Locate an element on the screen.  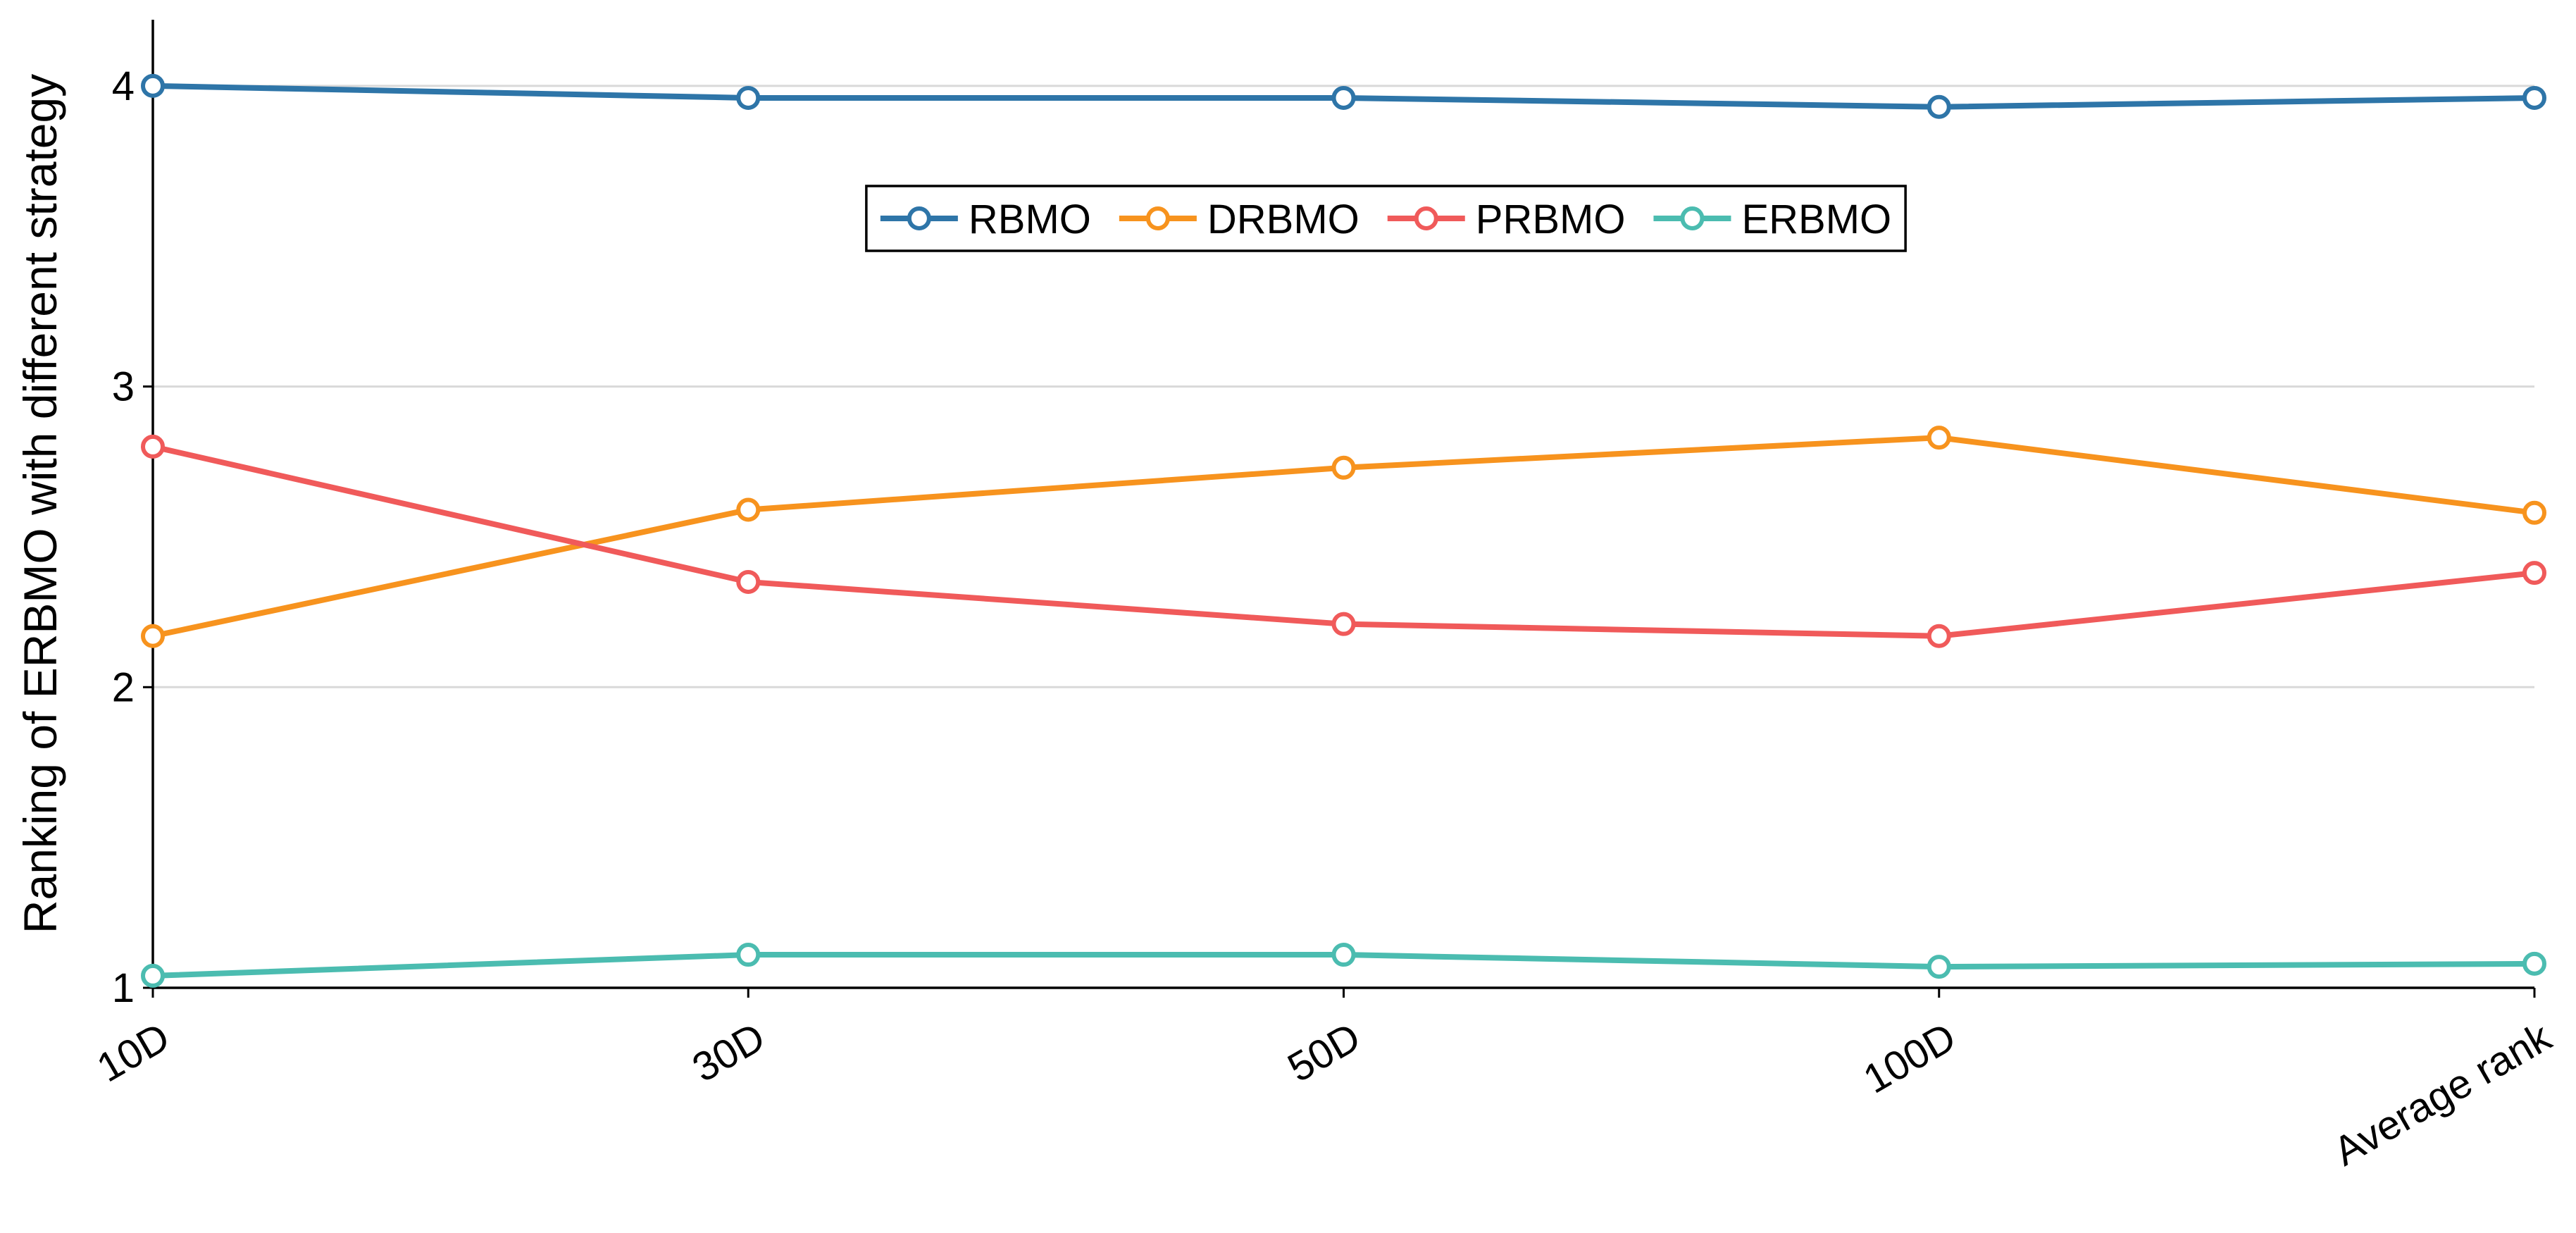
legend-label: RBMO is located at coordinates (1030, 220).